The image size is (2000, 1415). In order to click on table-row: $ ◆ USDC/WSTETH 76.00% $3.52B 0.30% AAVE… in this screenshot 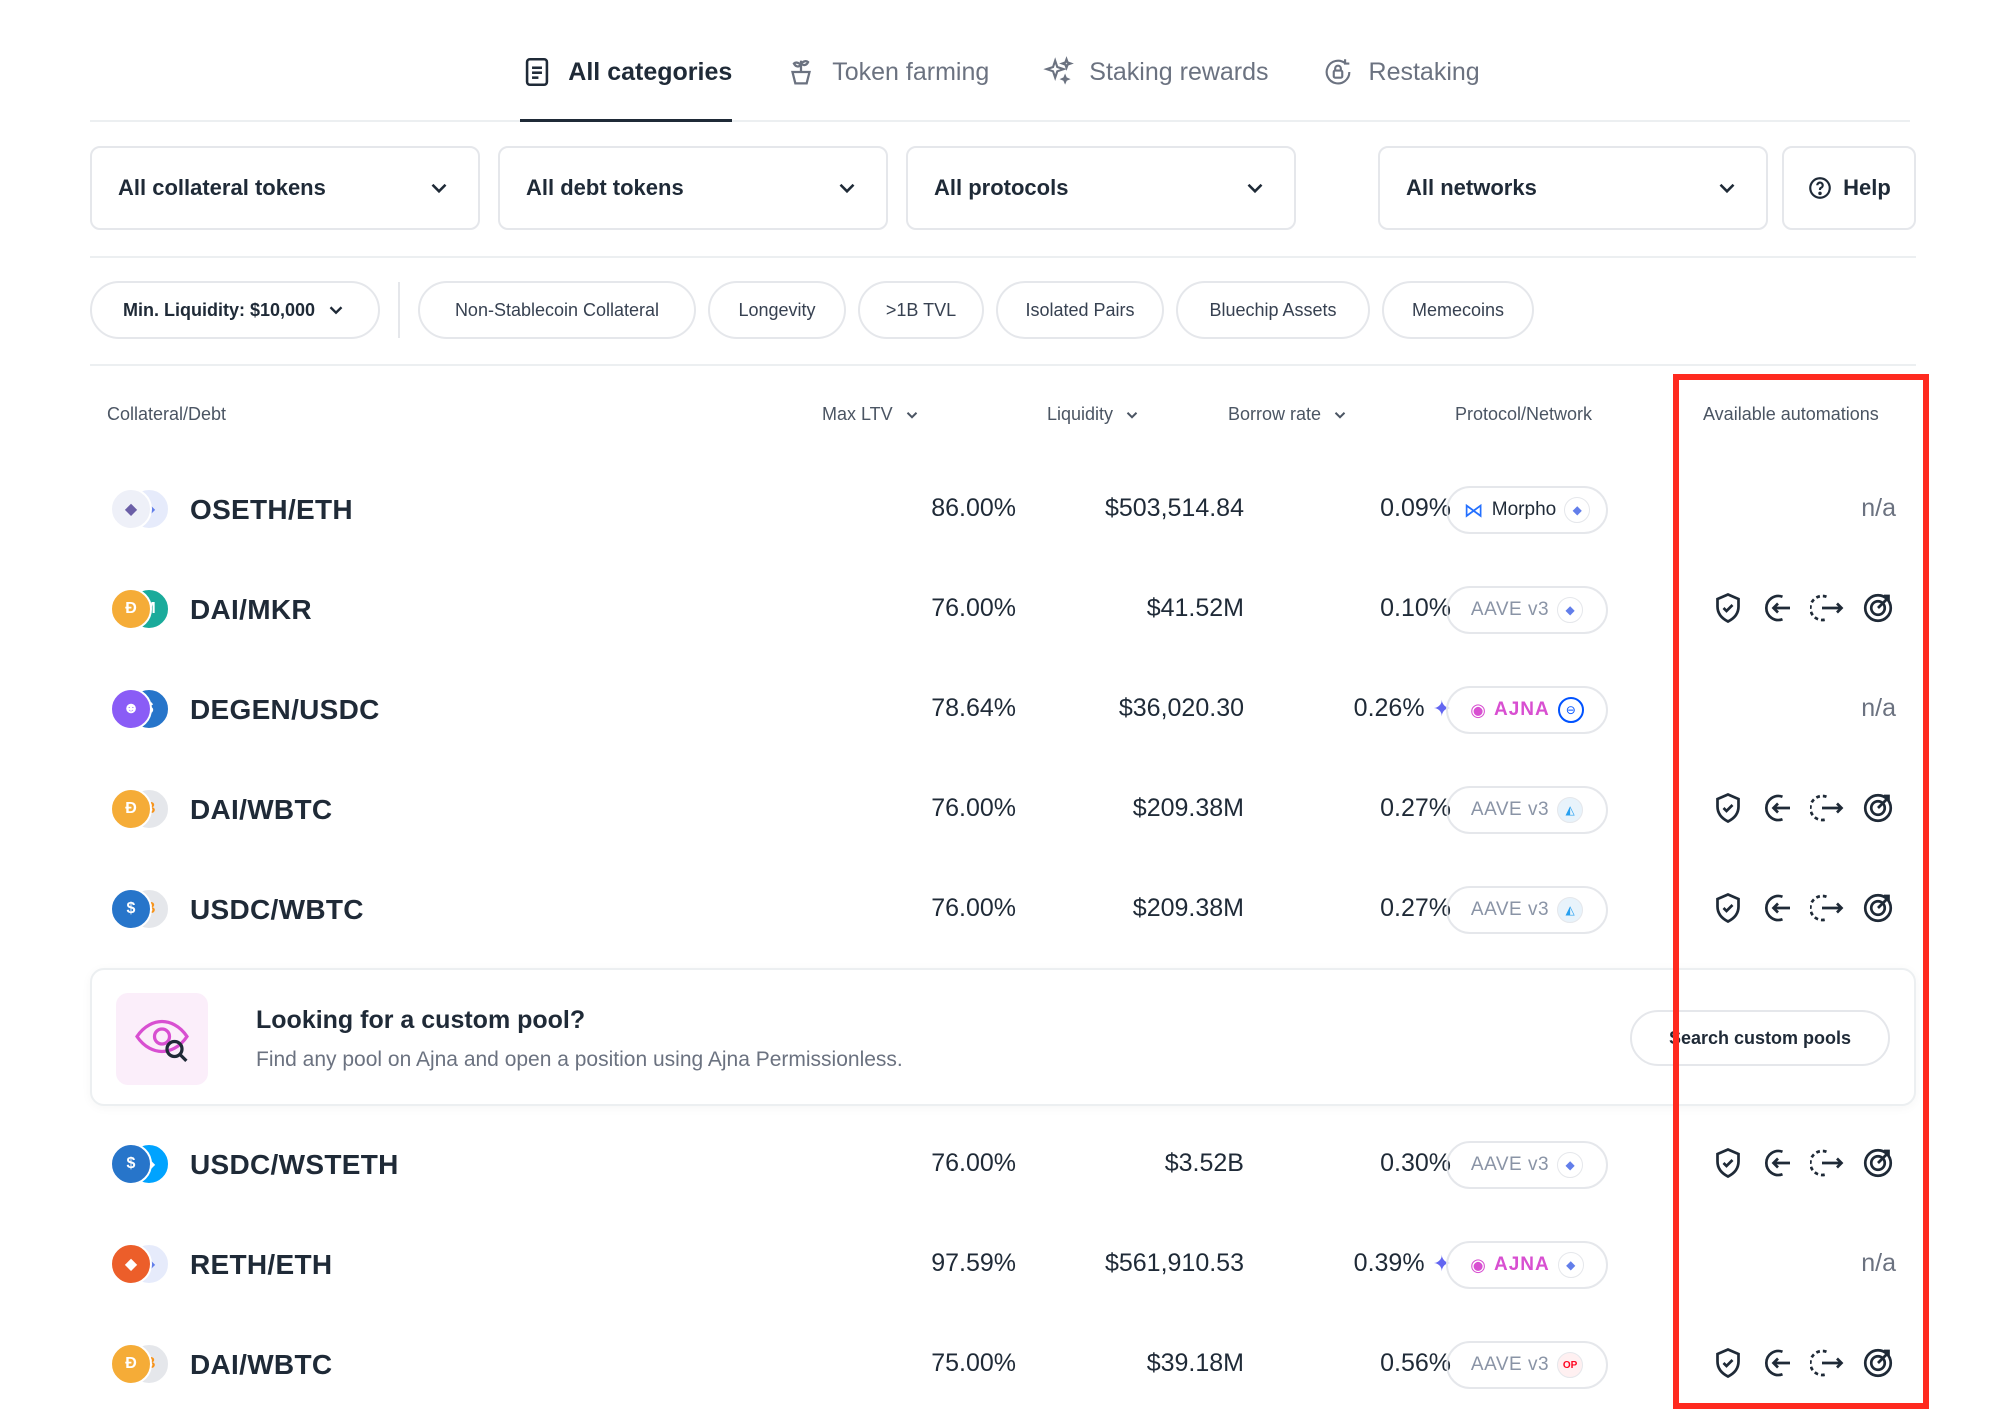, I will do `click(1003, 1165)`.